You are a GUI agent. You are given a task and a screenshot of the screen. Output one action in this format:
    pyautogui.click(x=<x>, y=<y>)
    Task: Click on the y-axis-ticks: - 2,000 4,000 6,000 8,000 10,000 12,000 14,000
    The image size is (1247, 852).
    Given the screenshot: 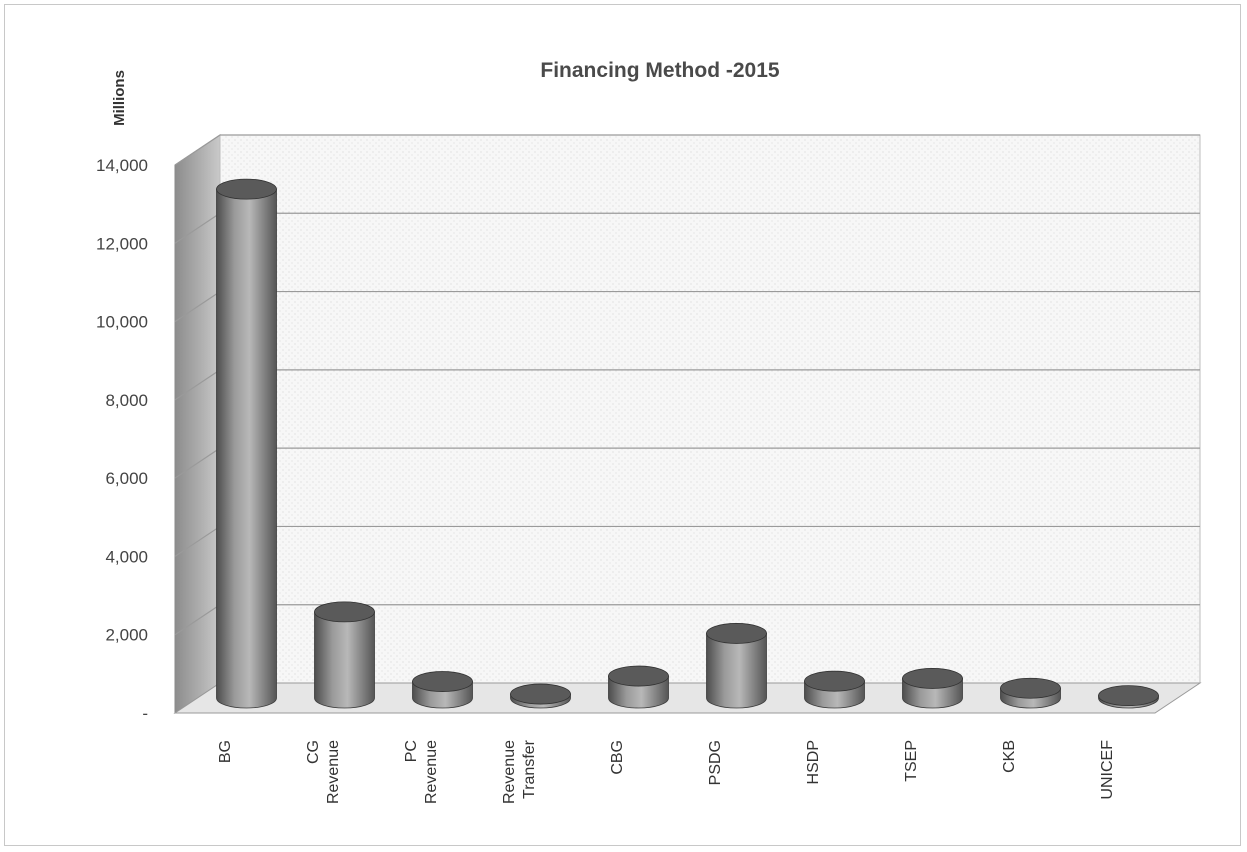 What is the action you would take?
    pyautogui.click(x=122, y=439)
    